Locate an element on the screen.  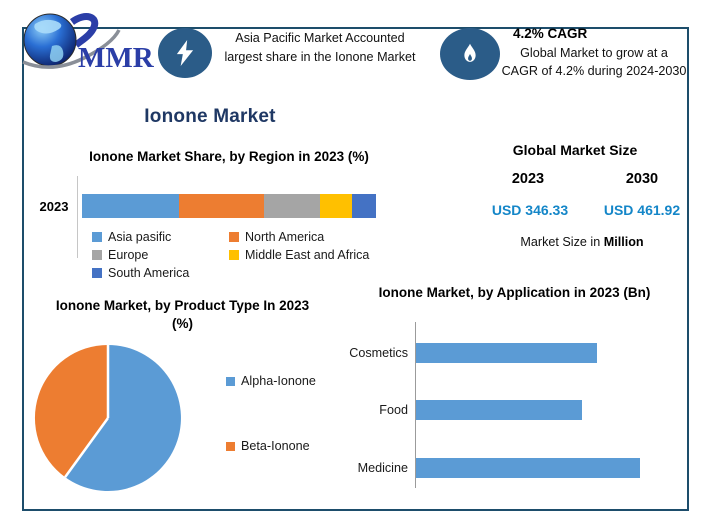
market-size-note-bold: Million is located at coordinates (623, 242).